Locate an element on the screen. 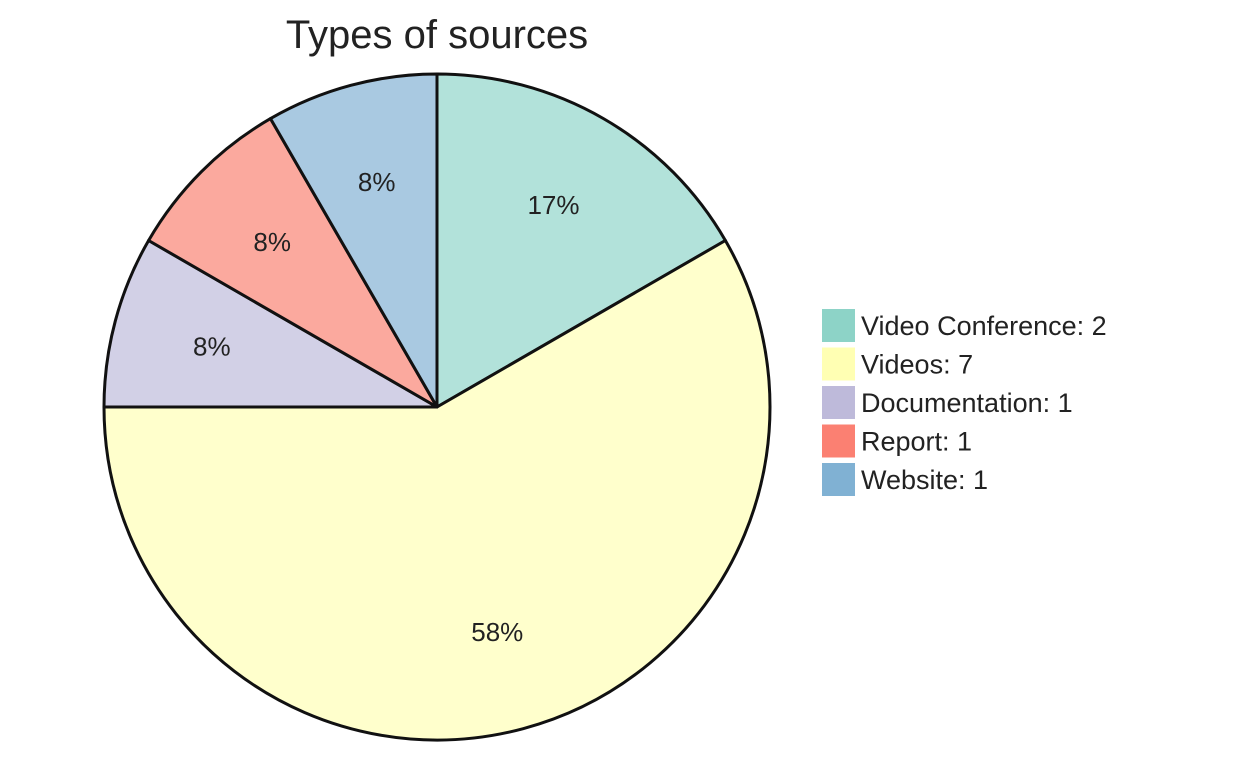 The width and height of the screenshot is (1242, 766). percent-label-video-conference: 17% is located at coordinates (553, 205).